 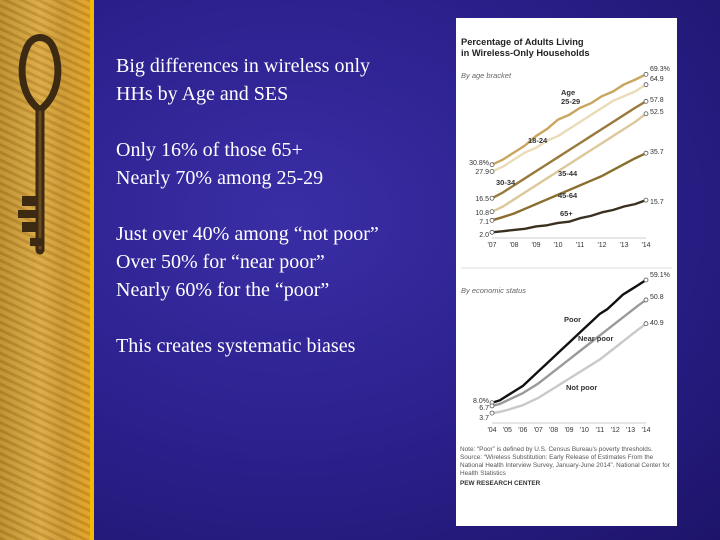 I want to click on series-end-label: 69.3%, so click(x=660, y=69).